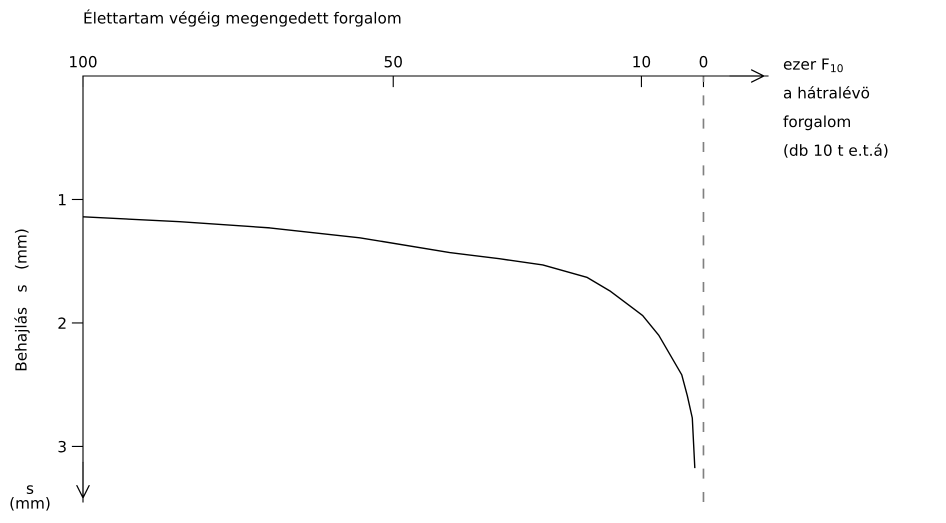 Image resolution: width=946 pixels, height=523 pixels. I want to click on text: ezer F$_{10}$ a hátralévö forgalom (db 10 t e.t.á), so click(835, 108).